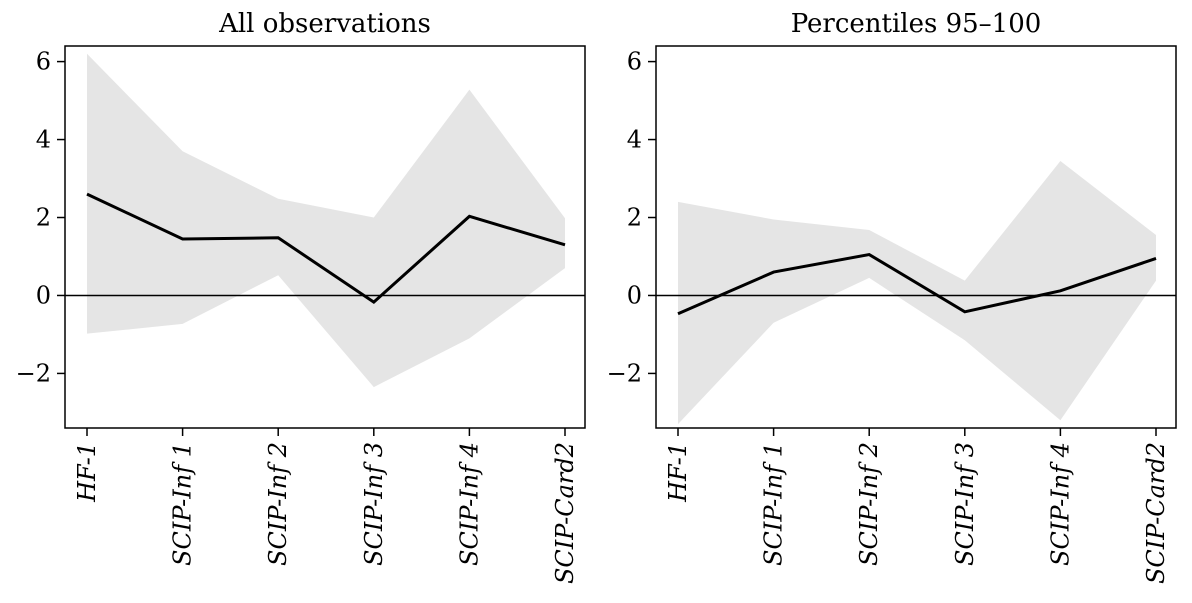 This screenshot has width=1192, height=603. What do you see at coordinates (324, 24) in the screenshot?
I see `chart-title: All observations` at bounding box center [324, 24].